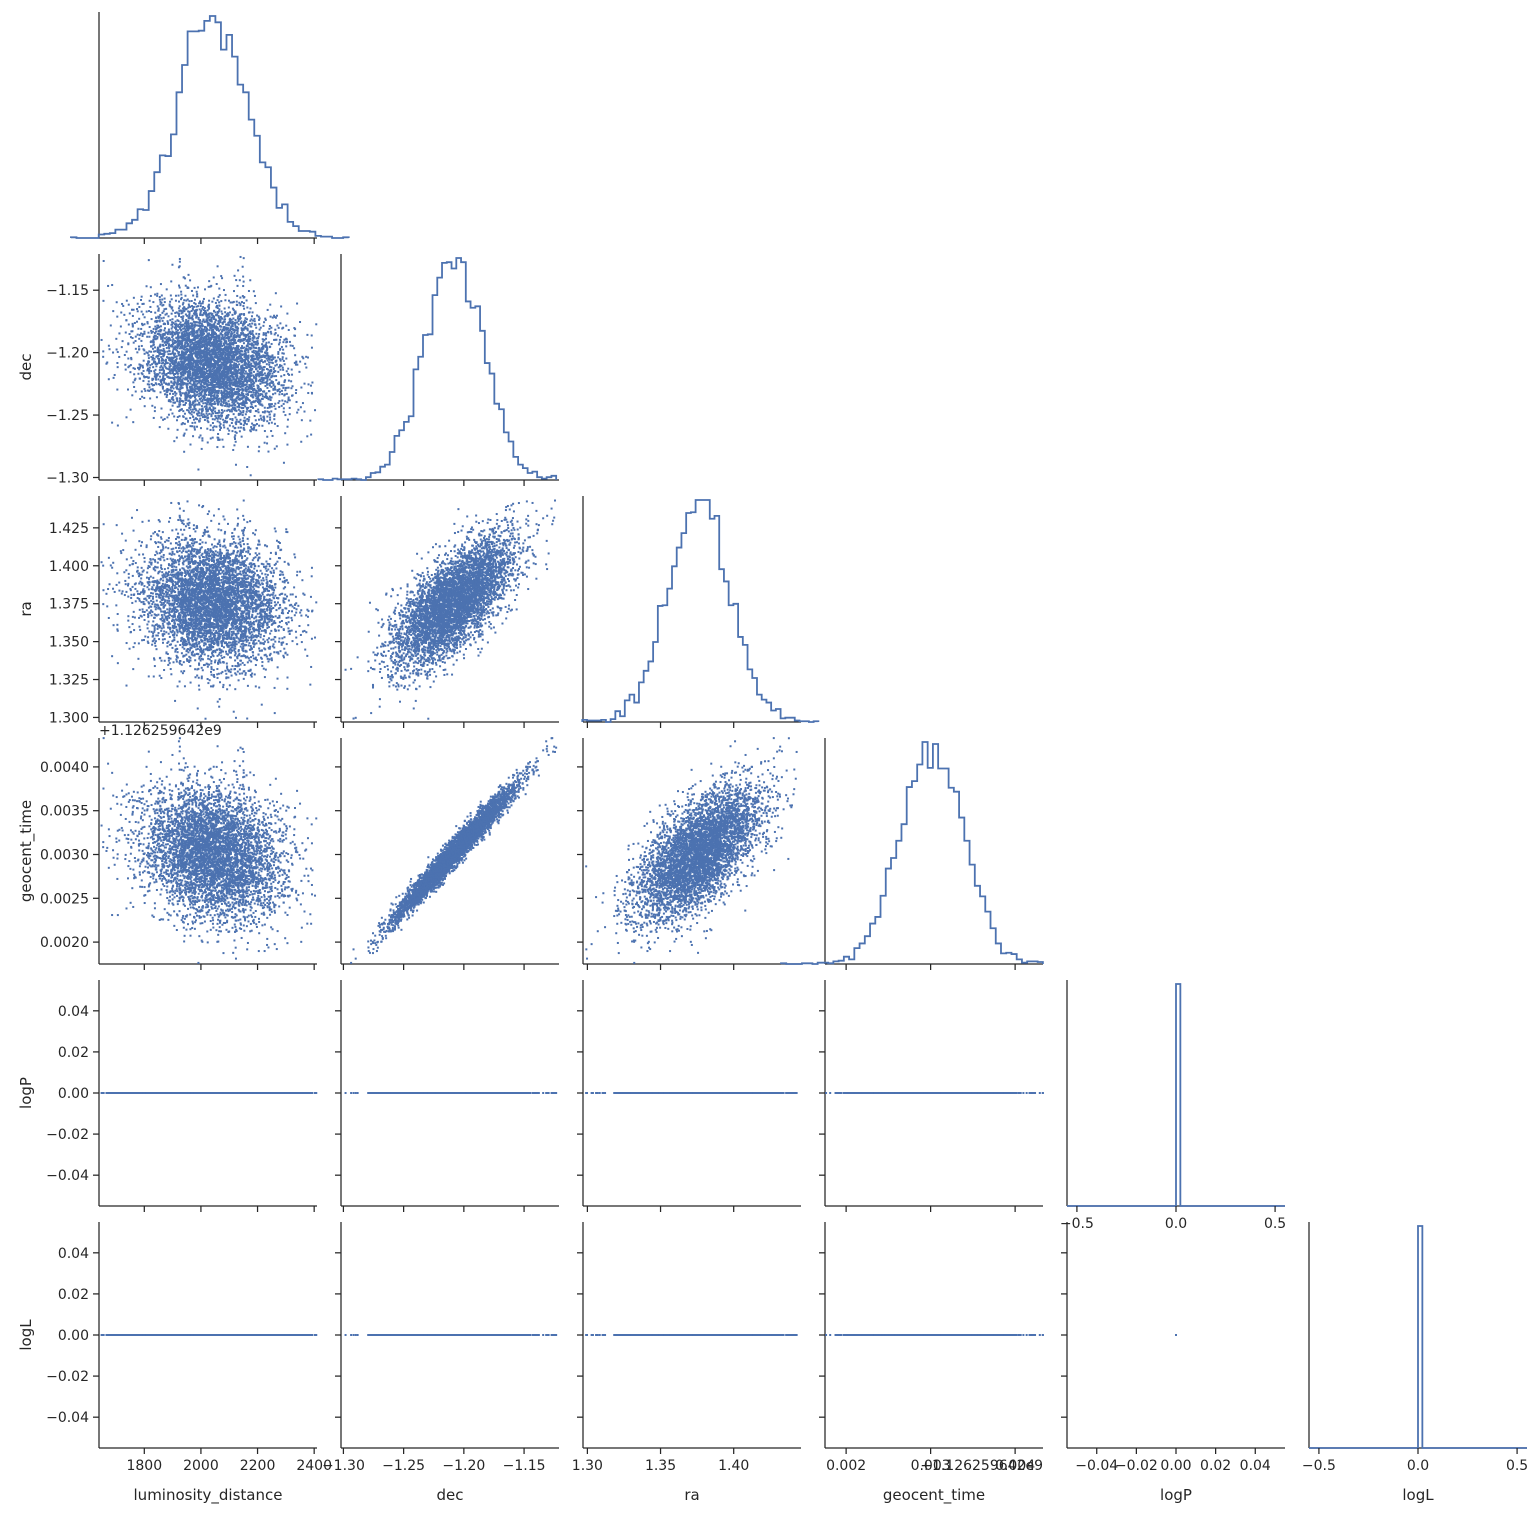 This screenshot has height=1514, width=1539. Describe the element at coordinates (209, 366) in the screenshot. I see `scatter-luminosity-distance-vs-dec-points` at that location.